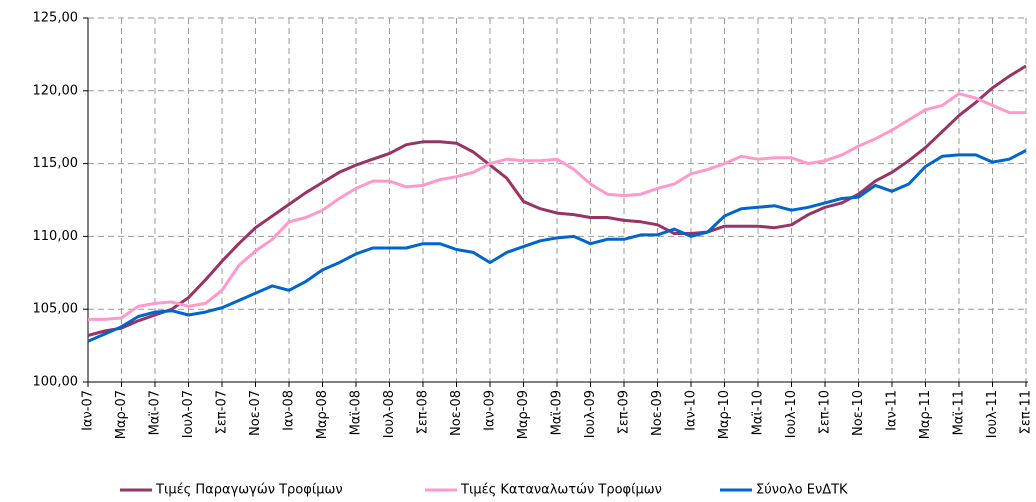 The width and height of the screenshot is (1036, 502). What do you see at coordinates (322, 414) in the screenshot?
I see `x-tick-label: Μαρ-08` at bounding box center [322, 414].